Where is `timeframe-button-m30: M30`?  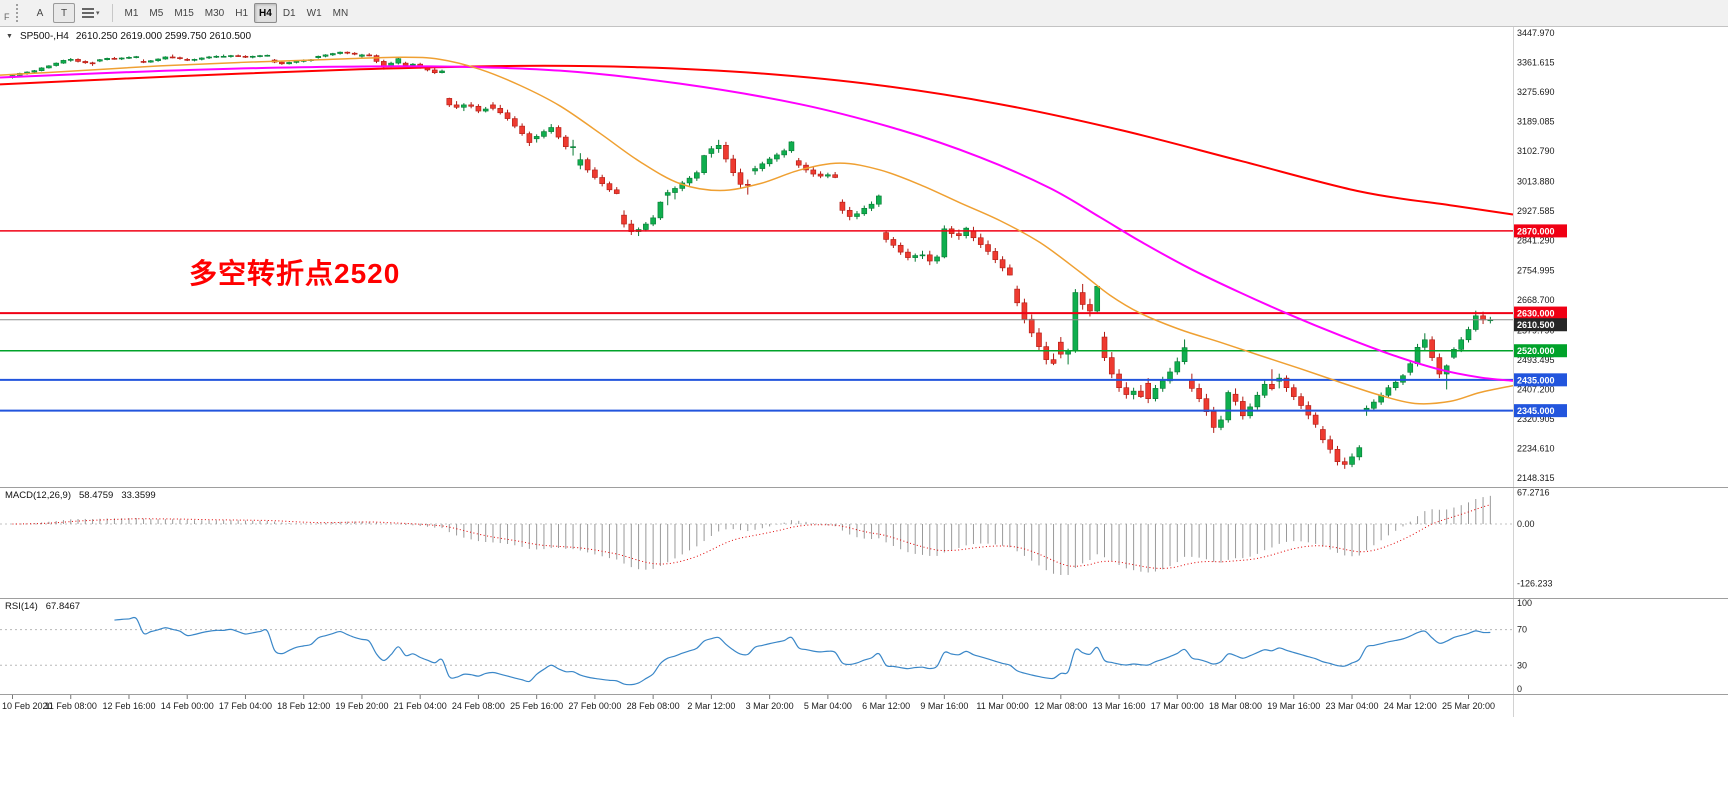
timeframe-button-m30: M30 is located at coordinates (214, 13).